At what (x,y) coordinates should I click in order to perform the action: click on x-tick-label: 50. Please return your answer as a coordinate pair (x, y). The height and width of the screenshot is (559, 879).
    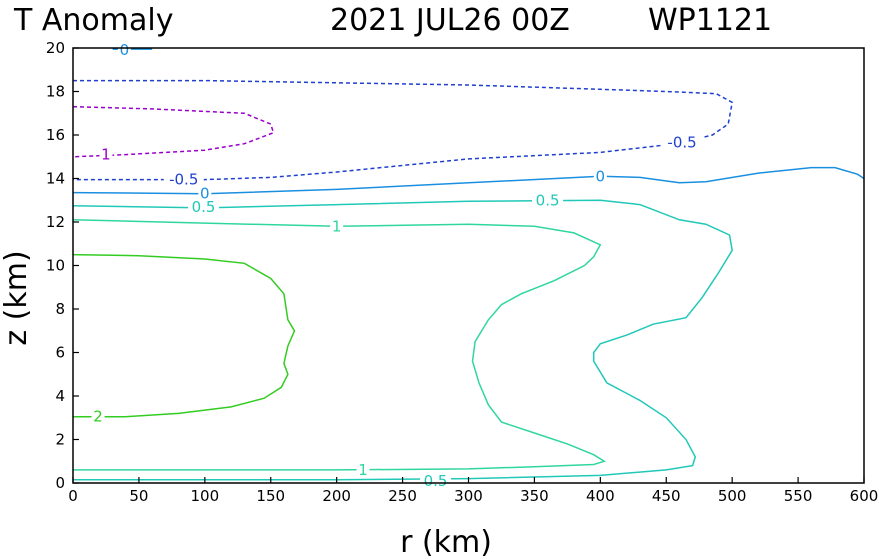
    Looking at the image, I should click on (138, 496).